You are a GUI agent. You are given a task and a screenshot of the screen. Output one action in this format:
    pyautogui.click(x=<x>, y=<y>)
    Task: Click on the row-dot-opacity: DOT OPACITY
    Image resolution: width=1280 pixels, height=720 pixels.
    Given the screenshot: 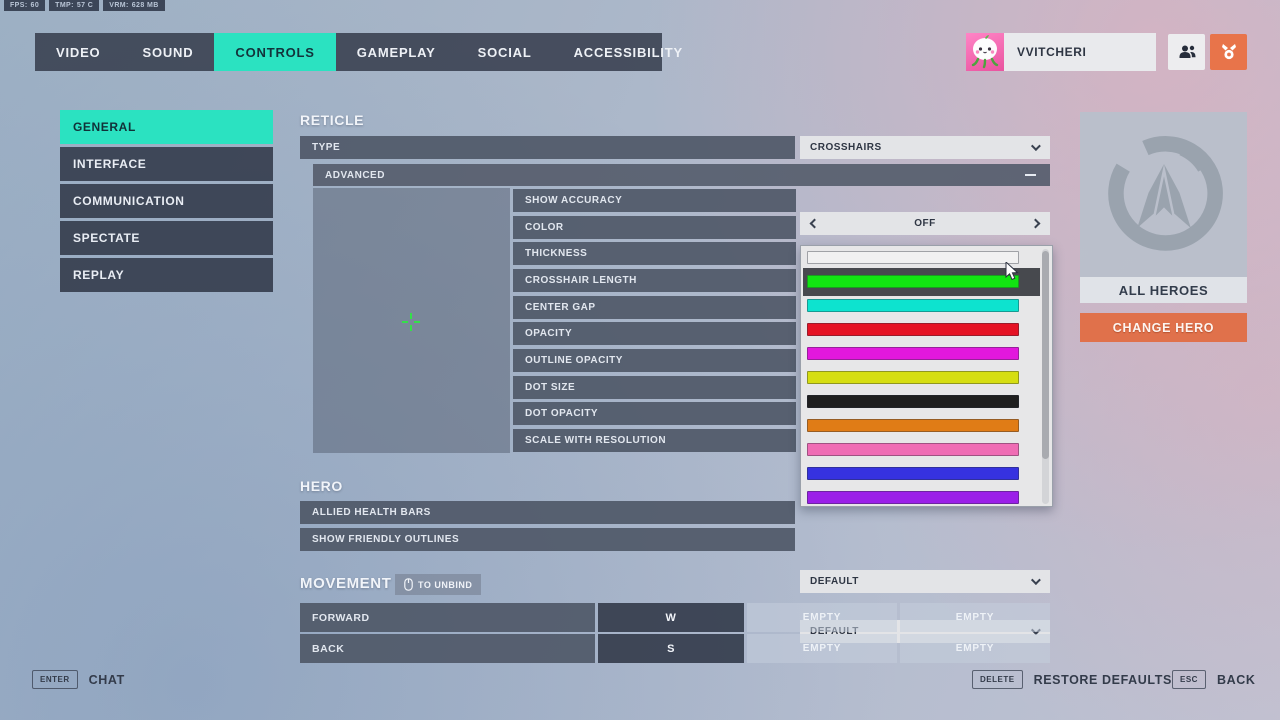 What is the action you would take?
    pyautogui.click(x=654, y=413)
    